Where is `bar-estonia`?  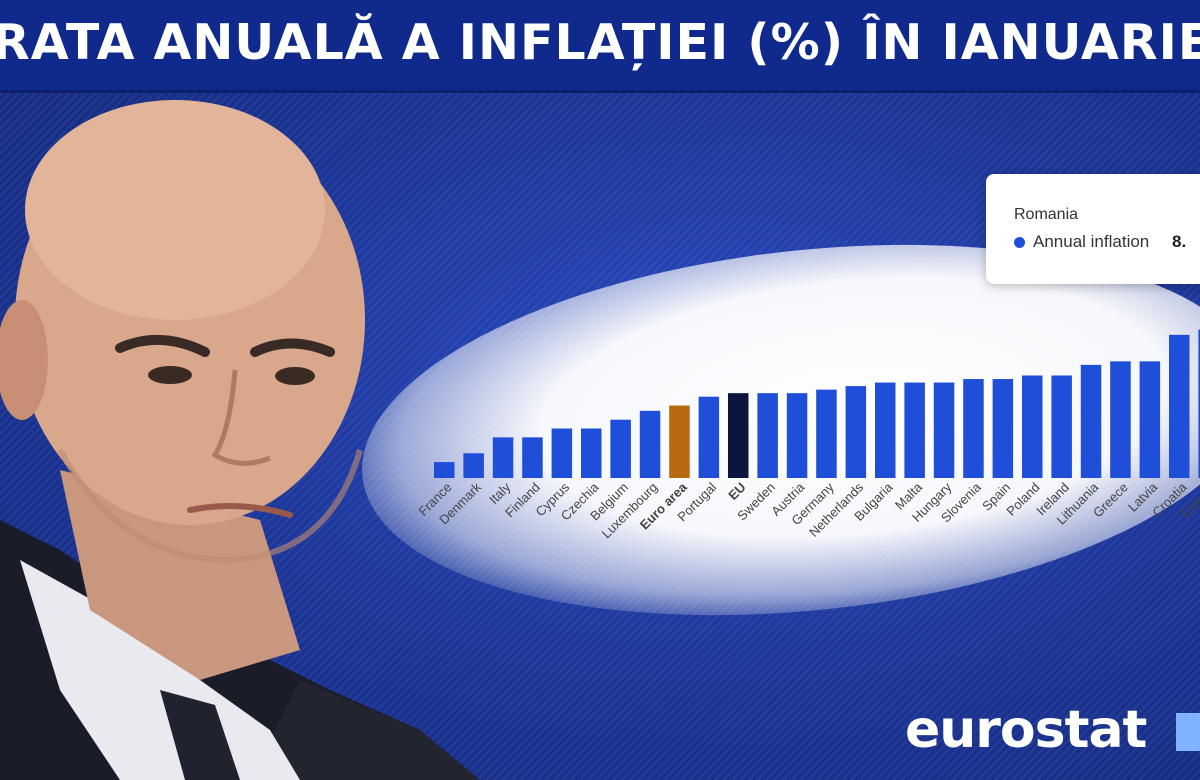 bar-estonia is located at coordinates (1199, 403).